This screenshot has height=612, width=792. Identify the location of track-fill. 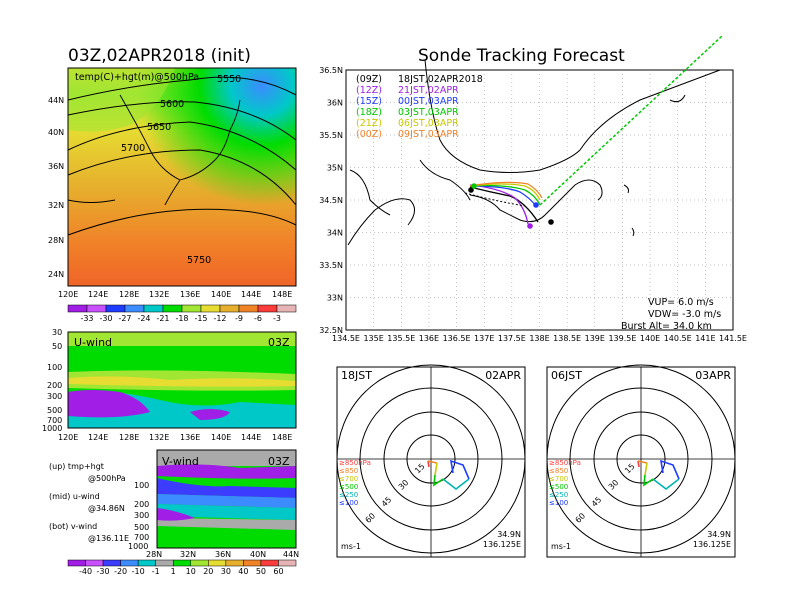
(495, 199).